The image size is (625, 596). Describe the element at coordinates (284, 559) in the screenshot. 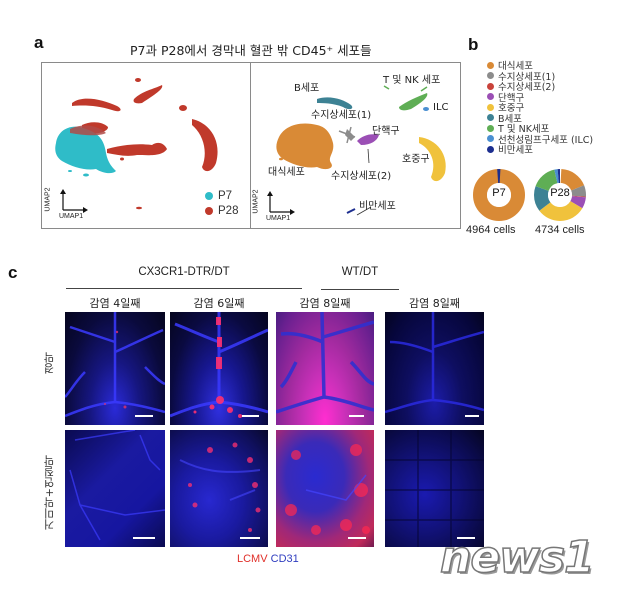

I see `stain-cd31-label: CD31` at that location.